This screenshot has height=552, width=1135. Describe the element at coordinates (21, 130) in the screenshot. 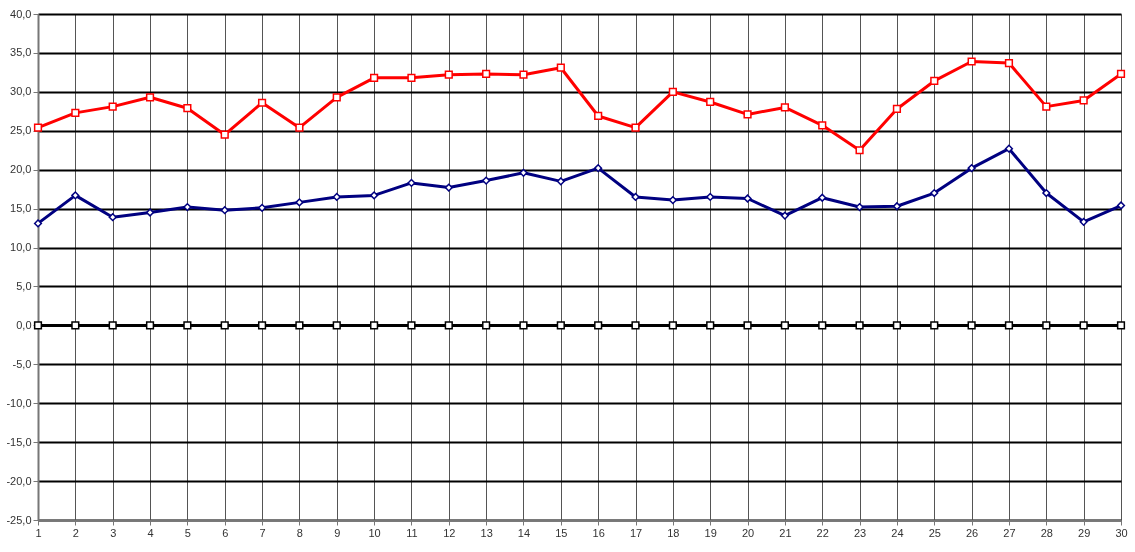

I see `y-tick-label: 25,0` at that location.